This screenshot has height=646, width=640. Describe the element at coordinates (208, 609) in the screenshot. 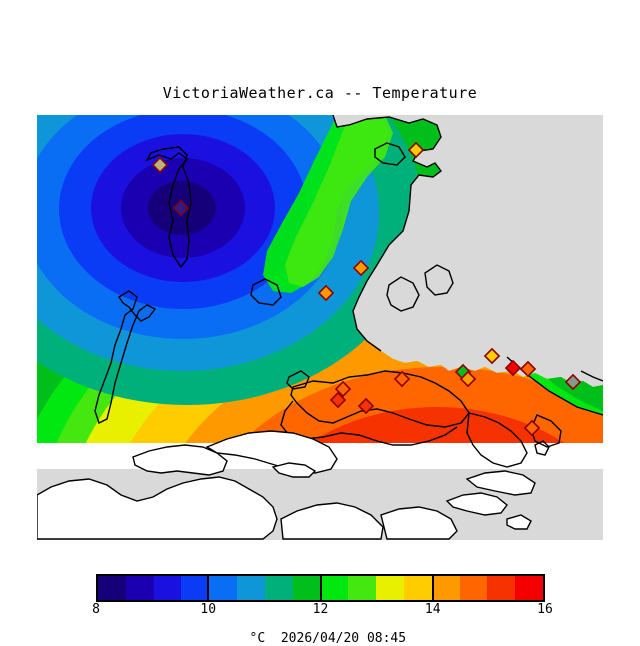

I see `colorbar-label-10: 10` at that location.